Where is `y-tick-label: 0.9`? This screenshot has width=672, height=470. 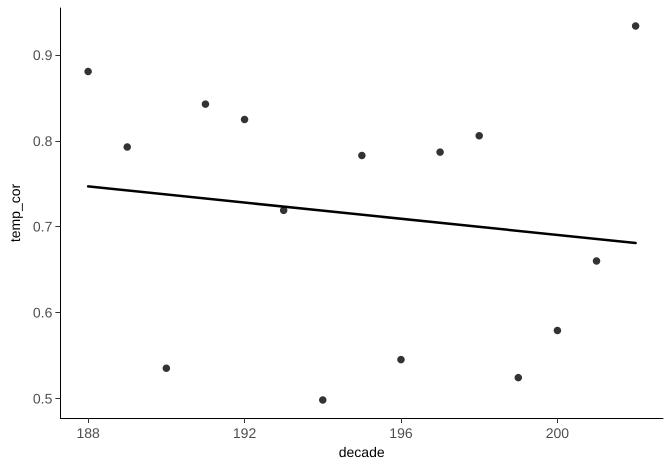
y-tick-label: 0.9 is located at coordinates (42, 55).